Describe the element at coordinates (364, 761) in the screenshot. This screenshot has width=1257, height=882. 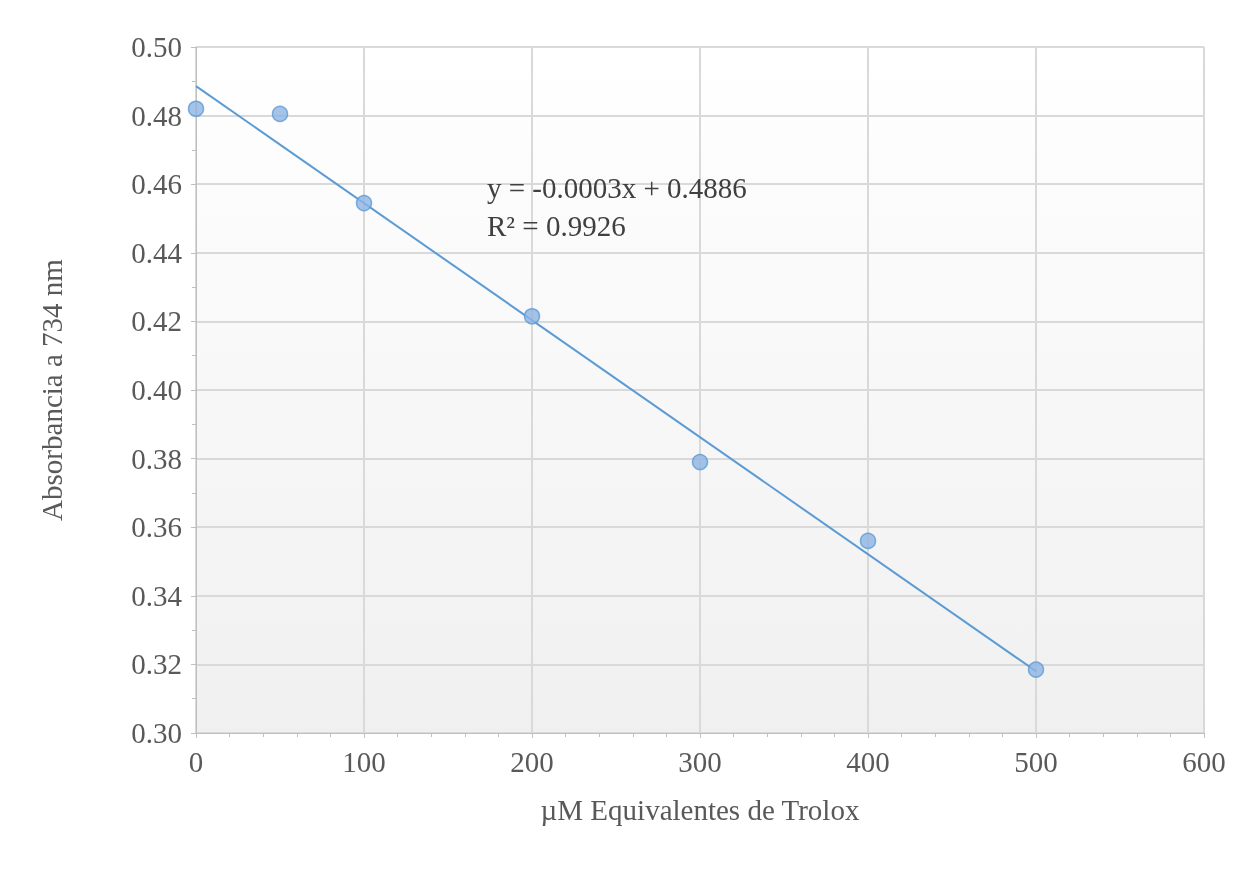
I see `x-tick-label: 100` at that location.